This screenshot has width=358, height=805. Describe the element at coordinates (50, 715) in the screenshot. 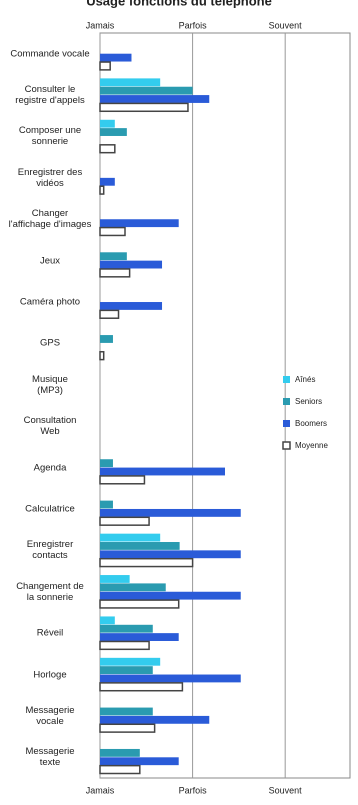

I see `y-tick-label: Messagerie vocale` at that location.